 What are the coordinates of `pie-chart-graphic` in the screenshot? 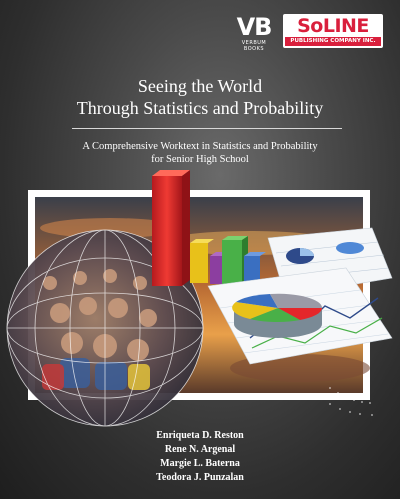 It's located at (277, 315).